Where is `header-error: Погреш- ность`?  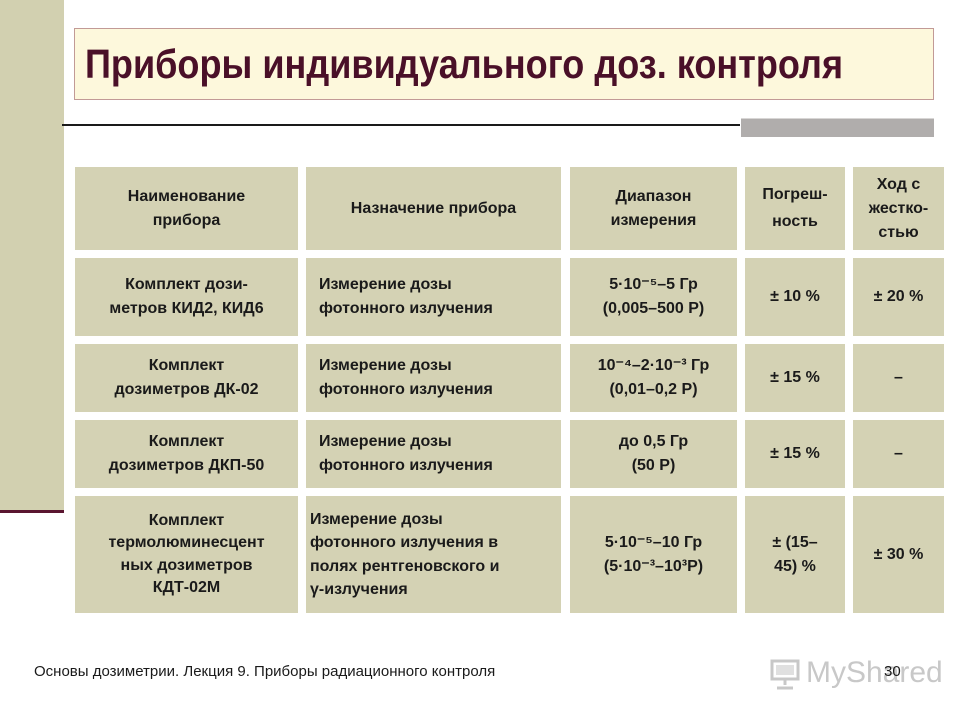
header-error: Погреш- ность is located at coordinates (795, 208).